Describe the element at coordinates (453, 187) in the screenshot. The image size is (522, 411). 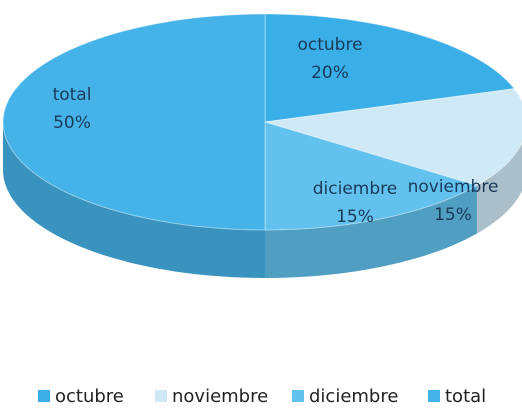
I see `data-label-name: noviembre` at that location.